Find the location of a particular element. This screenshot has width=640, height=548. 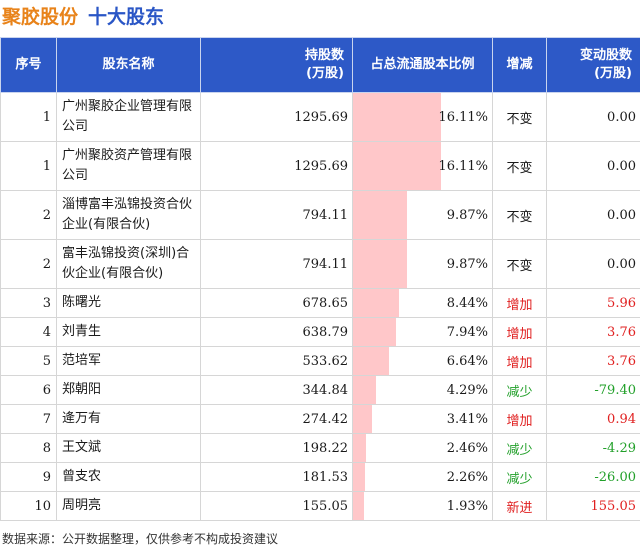

cell-change: -26.00 is located at coordinates (593, 477).